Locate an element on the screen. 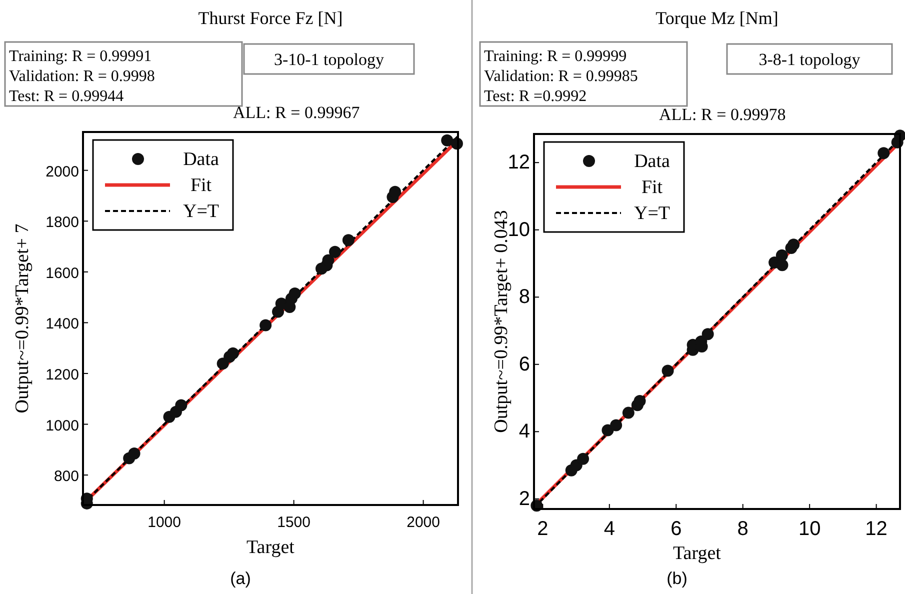 The width and height of the screenshot is (905, 594). text: Training: R = 0.99991 is located at coordinates (80, 56).